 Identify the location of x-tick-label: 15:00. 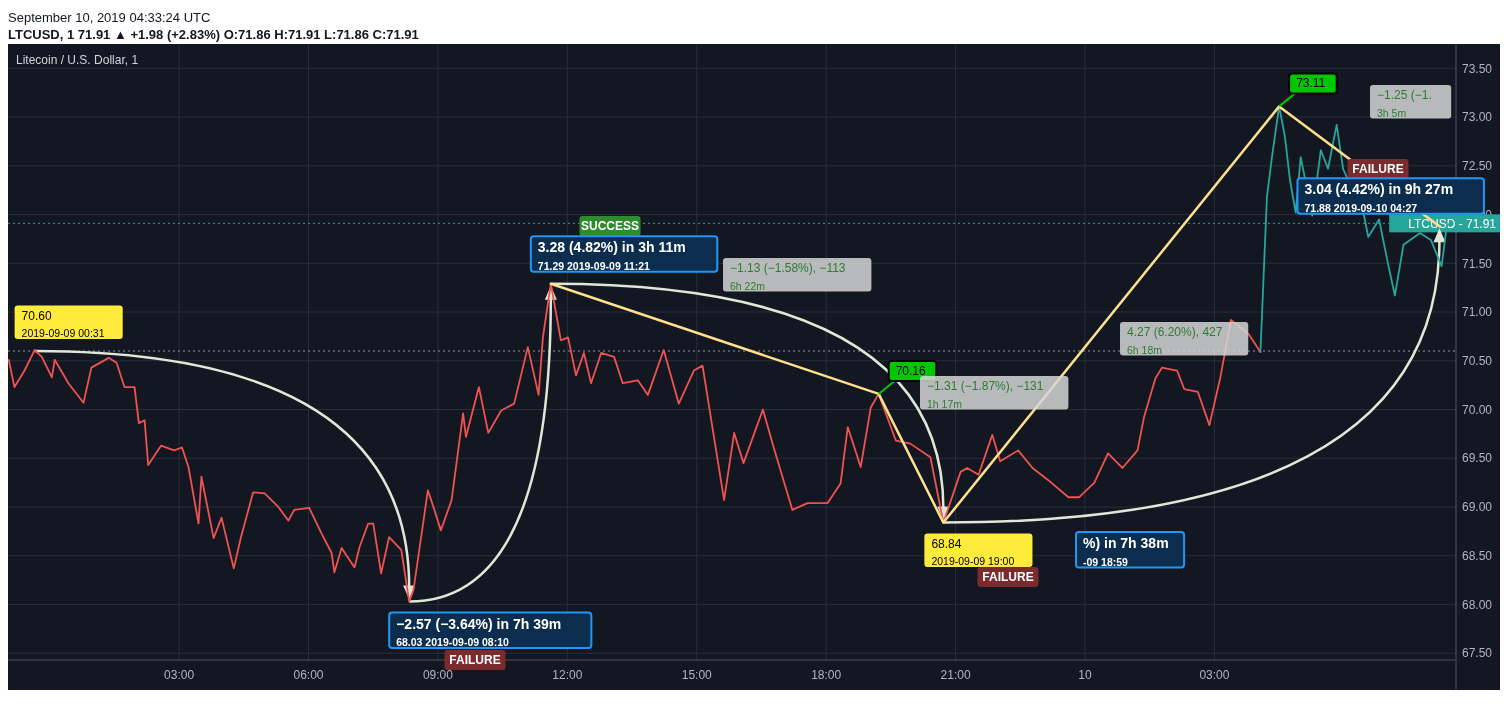
(697, 675).